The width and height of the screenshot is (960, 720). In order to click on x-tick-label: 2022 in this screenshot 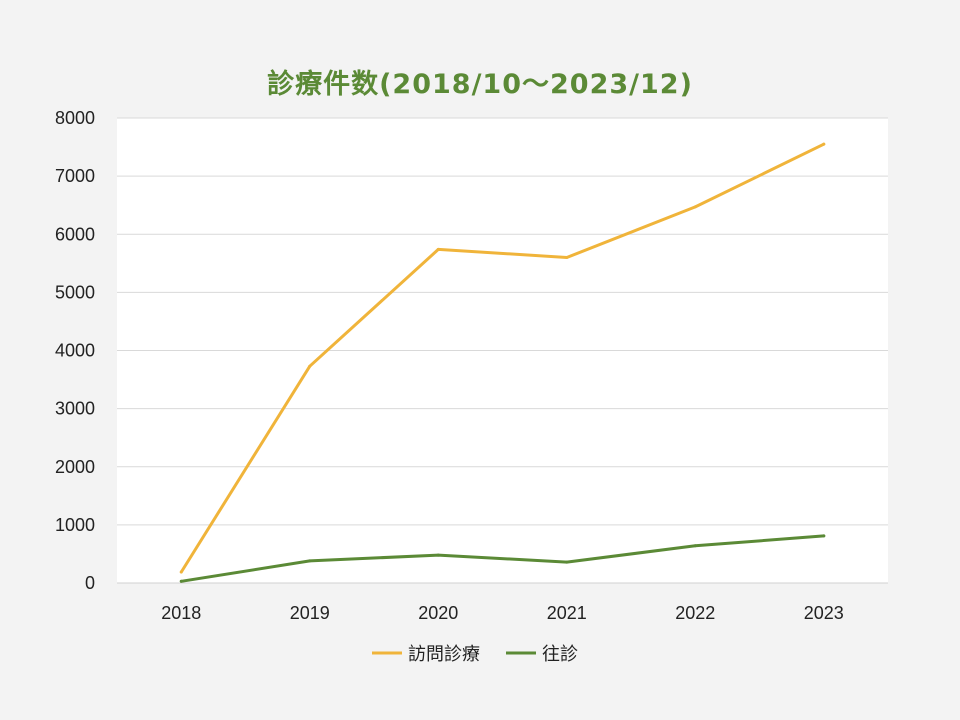, I will do `click(695, 613)`.